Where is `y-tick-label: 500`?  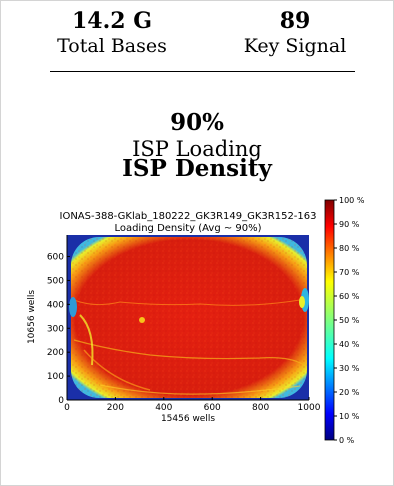
y-tick-label: 500 is located at coordinates (55, 281).